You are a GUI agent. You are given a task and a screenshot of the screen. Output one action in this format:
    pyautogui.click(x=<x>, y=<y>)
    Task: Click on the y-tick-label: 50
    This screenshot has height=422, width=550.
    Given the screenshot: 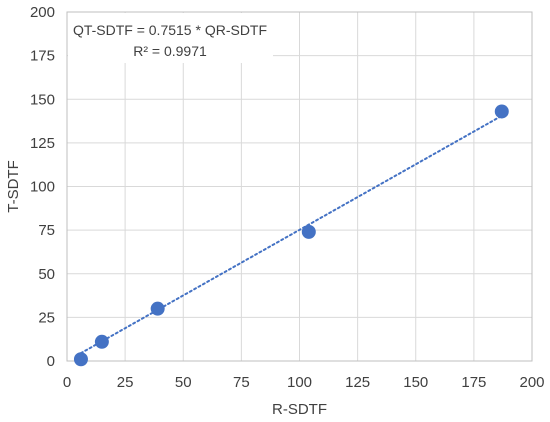 What is the action you would take?
    pyautogui.click(x=46, y=274)
    